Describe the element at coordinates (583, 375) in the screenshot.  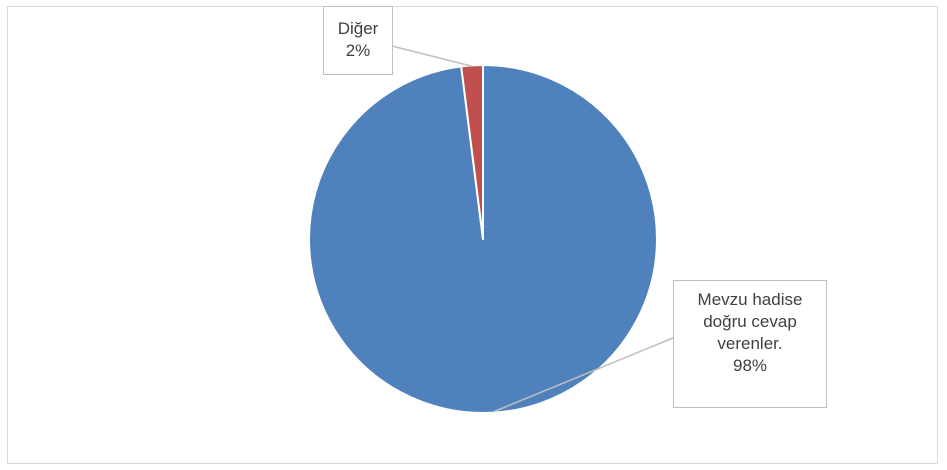
I see `leader-line-mevzu` at that location.